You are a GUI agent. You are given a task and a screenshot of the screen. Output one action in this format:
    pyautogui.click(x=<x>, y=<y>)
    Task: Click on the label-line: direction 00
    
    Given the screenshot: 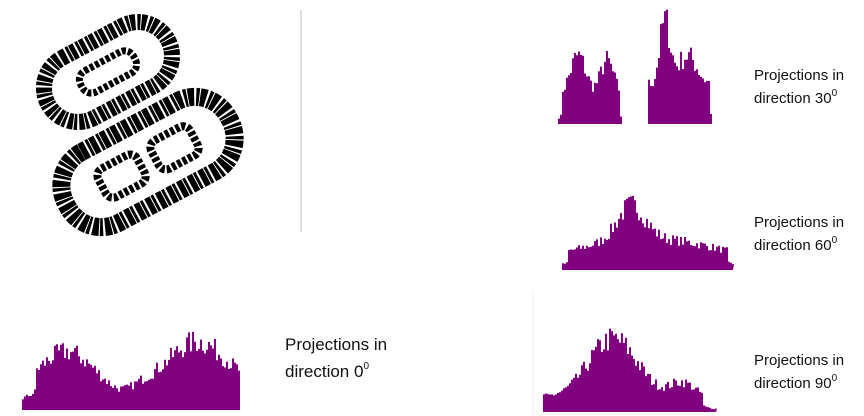 What is the action you would take?
    pyautogui.click(x=327, y=371)
    